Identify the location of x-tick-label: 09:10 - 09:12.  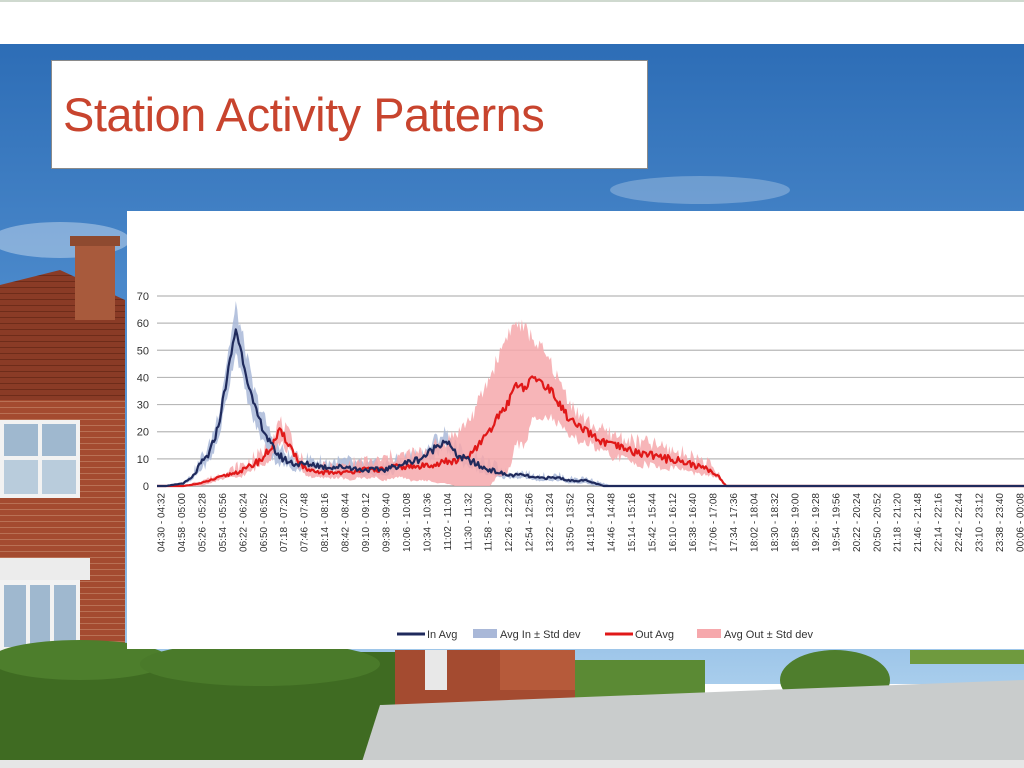
(366, 522).